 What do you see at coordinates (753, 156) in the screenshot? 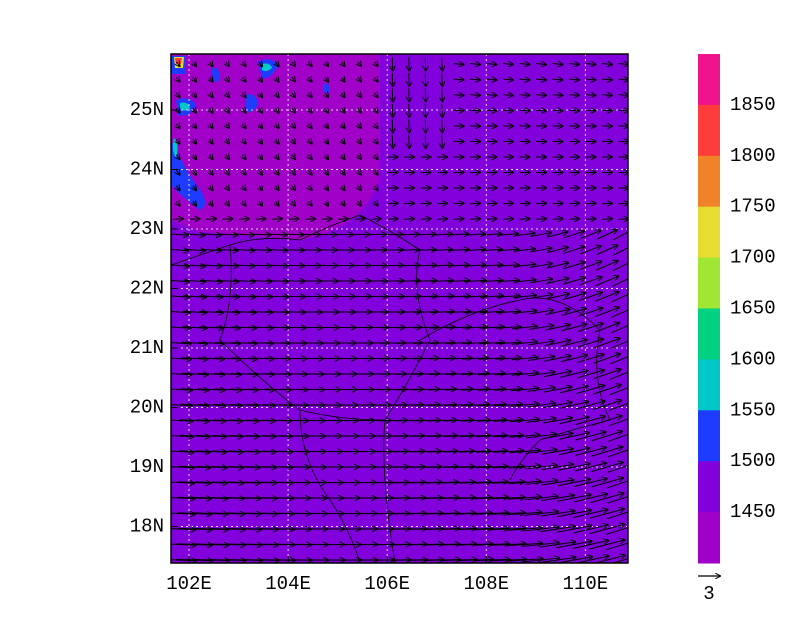
I see `colorbar-label: 1800` at bounding box center [753, 156].